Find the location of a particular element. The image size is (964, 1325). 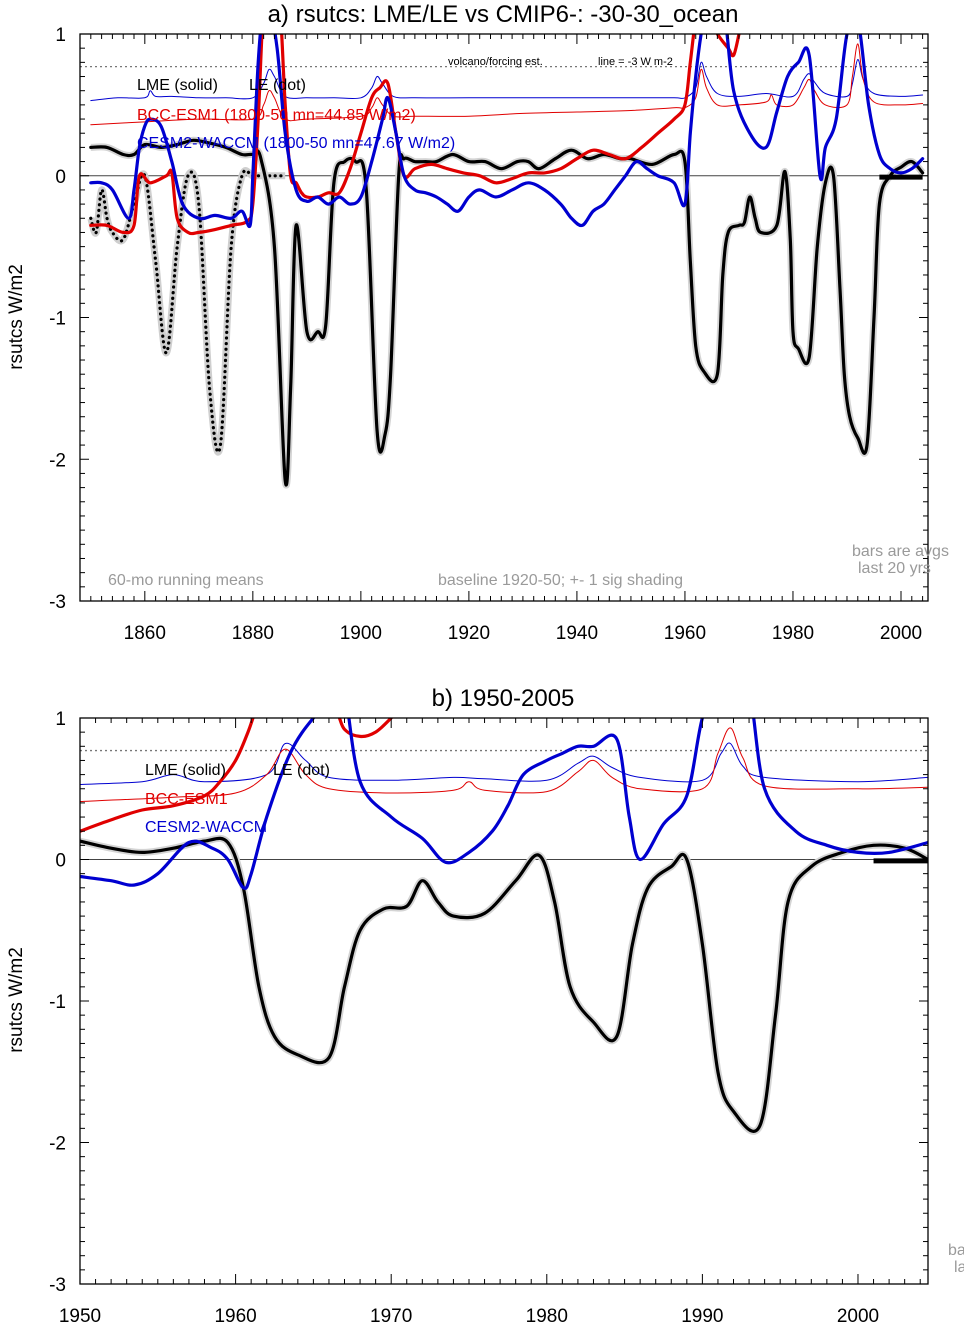

panel-b-x-tick-label: 1960 is located at coordinates (235, 1315).